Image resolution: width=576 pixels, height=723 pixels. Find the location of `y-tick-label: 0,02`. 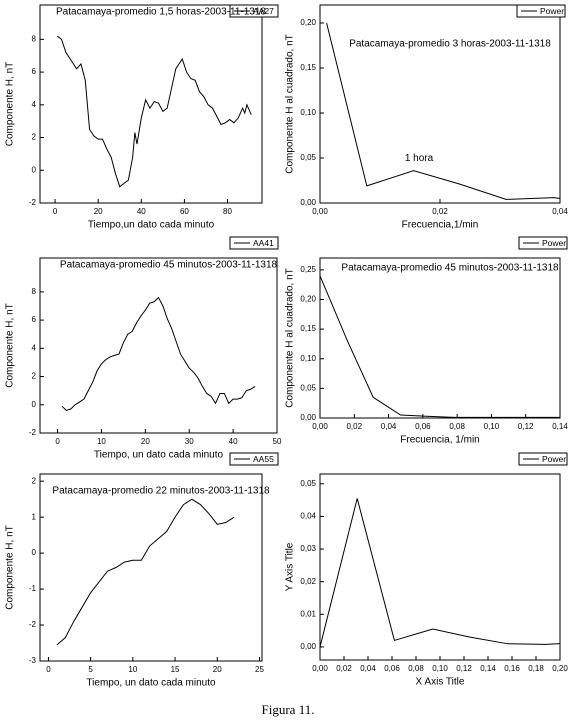

y-tick-label: 0,02 is located at coordinates (308, 581).